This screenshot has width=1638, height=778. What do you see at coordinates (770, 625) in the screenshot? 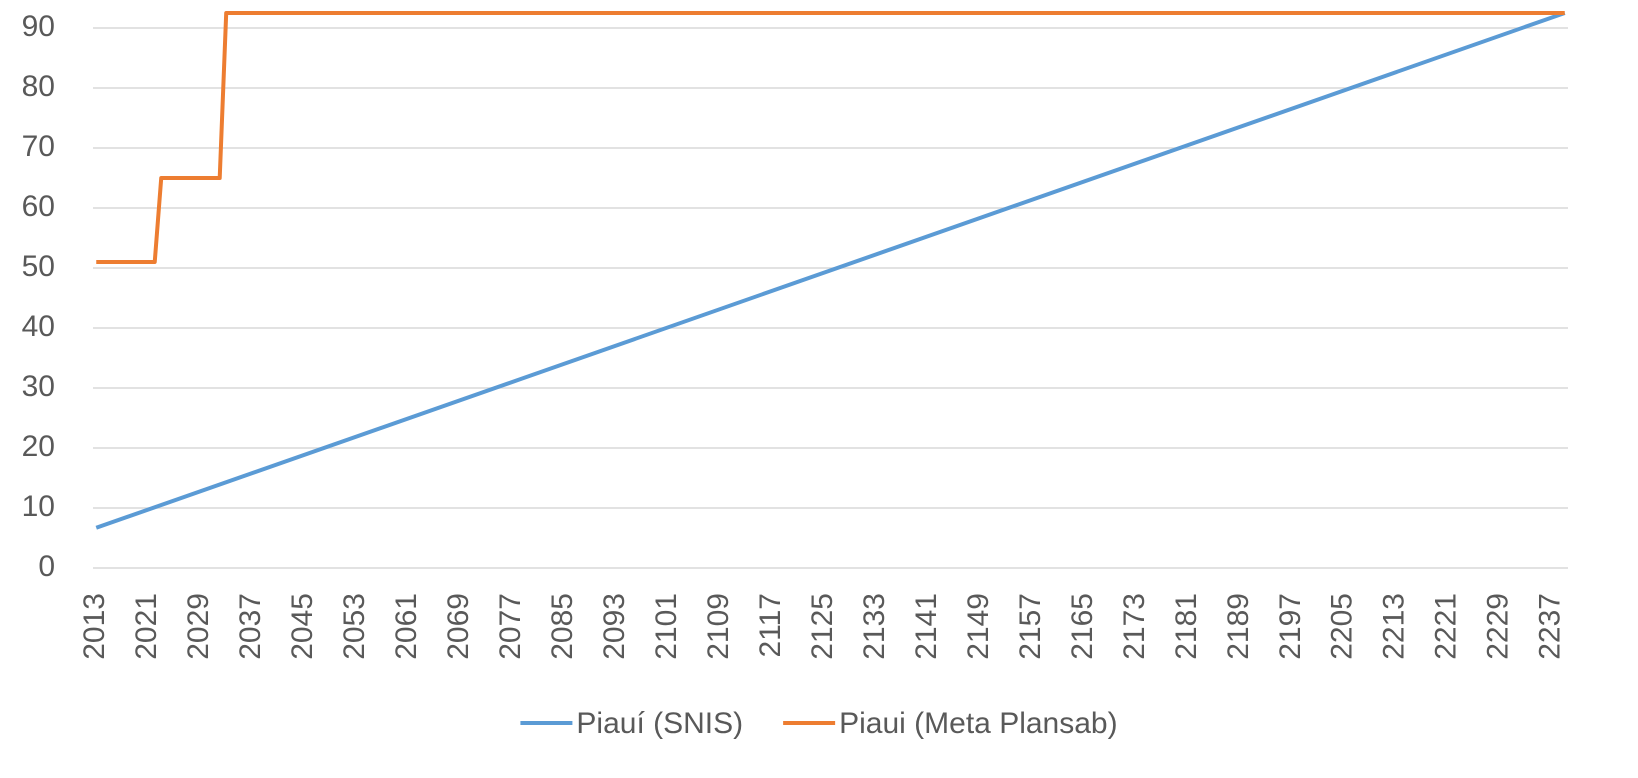
I see `x-tick-label: 2117` at bounding box center [770, 625].